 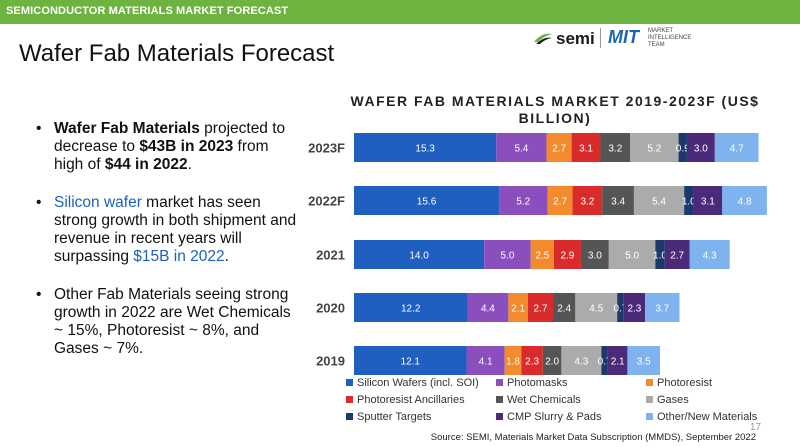 What do you see at coordinates (737, 149) in the screenshot?
I see `data-label: 4.7` at bounding box center [737, 149].